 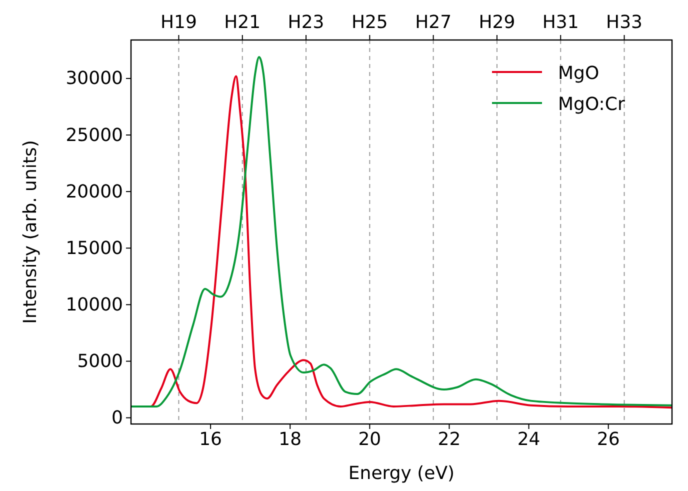 What do you see at coordinates (497, 22) in the screenshot?
I see `ref-line-label: H29` at bounding box center [497, 22].